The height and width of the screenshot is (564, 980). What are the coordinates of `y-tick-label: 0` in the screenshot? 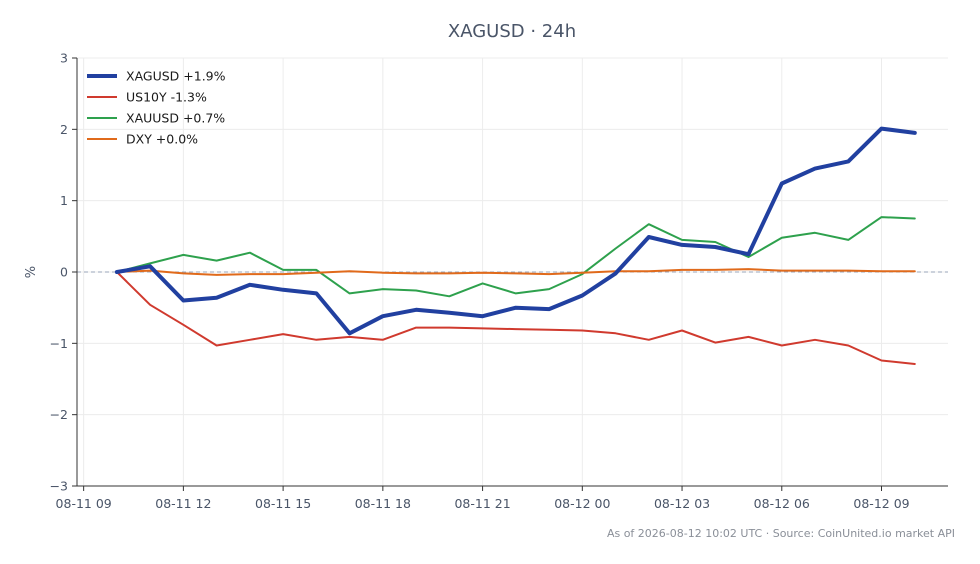 It's located at (64, 272).